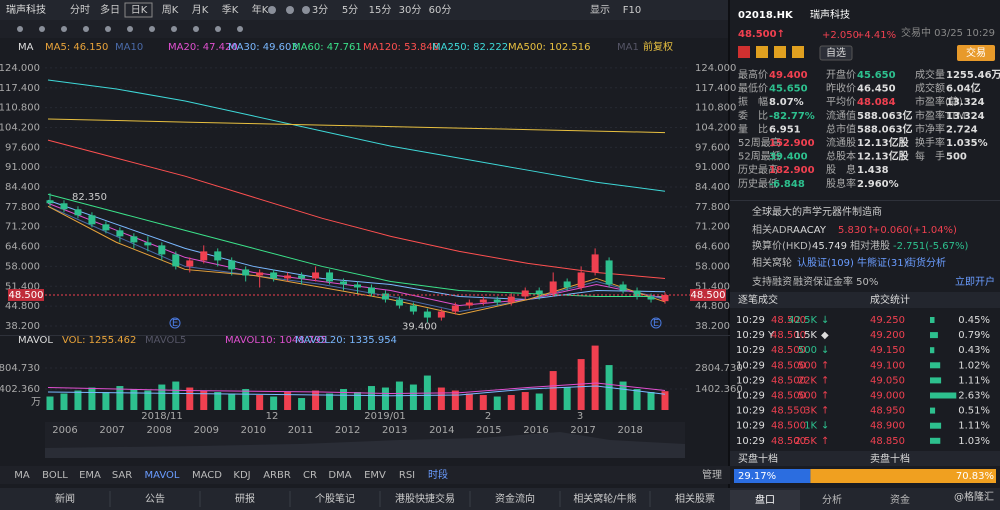 Image resolution: width=1000 pixels, height=510 pixels. I want to click on manage-button: 管理, so click(712, 474).